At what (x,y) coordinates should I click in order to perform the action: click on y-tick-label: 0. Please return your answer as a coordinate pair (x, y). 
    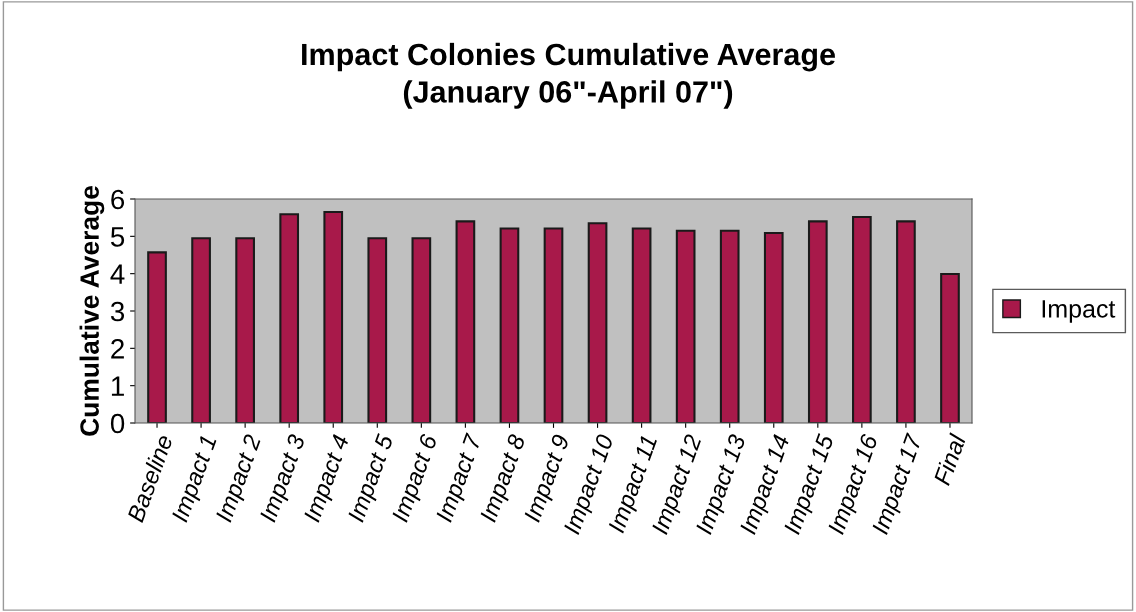
    Looking at the image, I should click on (117, 423).